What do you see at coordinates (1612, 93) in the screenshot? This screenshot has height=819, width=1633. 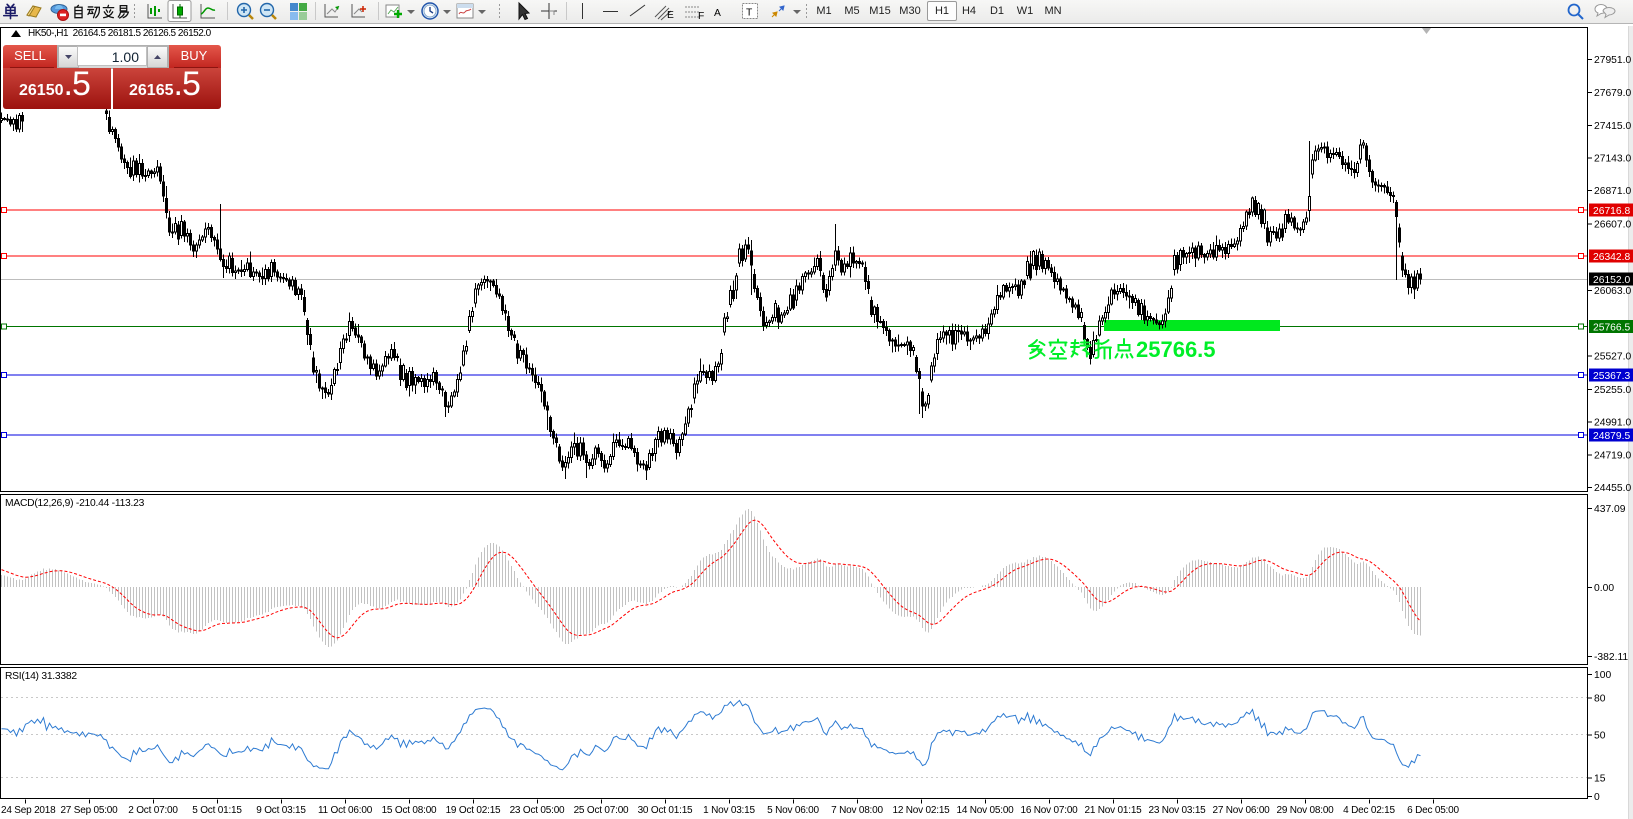 I see `svg-text: 27679.0` at bounding box center [1612, 93].